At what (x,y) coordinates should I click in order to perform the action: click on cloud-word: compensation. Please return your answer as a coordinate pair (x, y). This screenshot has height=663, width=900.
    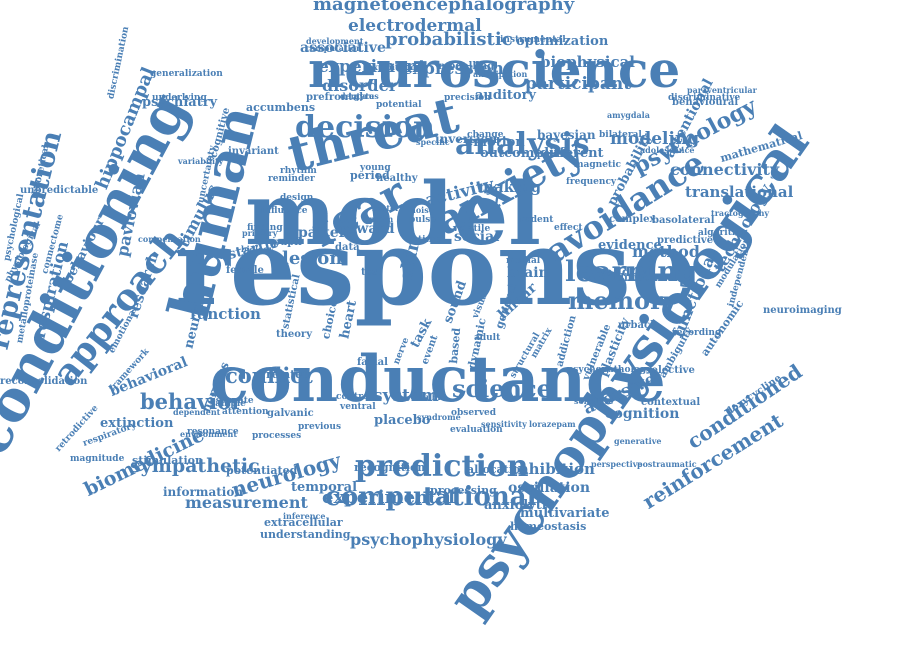
    Looking at the image, I should click on (169, 239).